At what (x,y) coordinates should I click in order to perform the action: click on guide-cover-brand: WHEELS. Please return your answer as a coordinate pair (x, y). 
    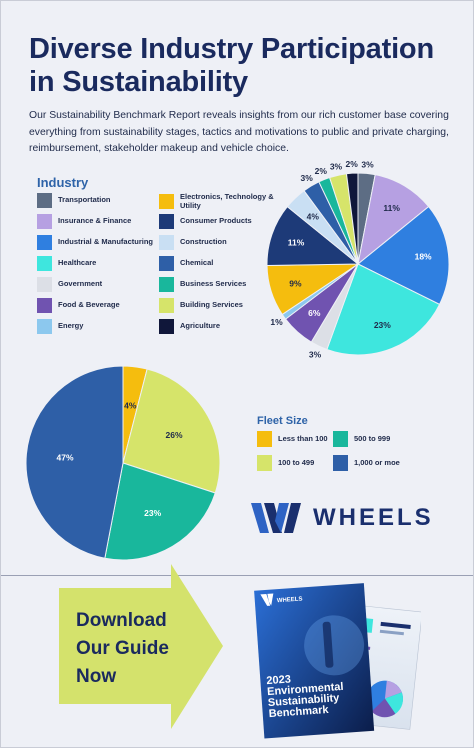
    Looking at the image, I should click on (290, 600).